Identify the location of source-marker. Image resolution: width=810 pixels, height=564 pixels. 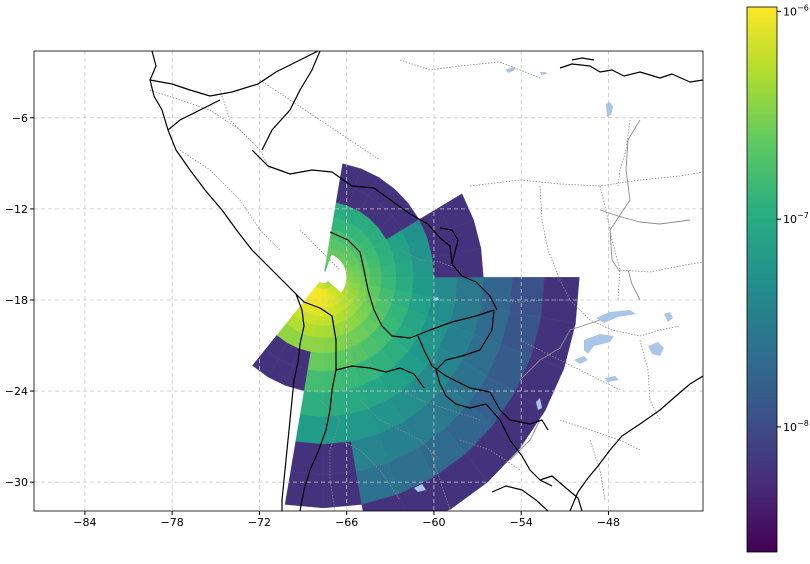
(323, 277).